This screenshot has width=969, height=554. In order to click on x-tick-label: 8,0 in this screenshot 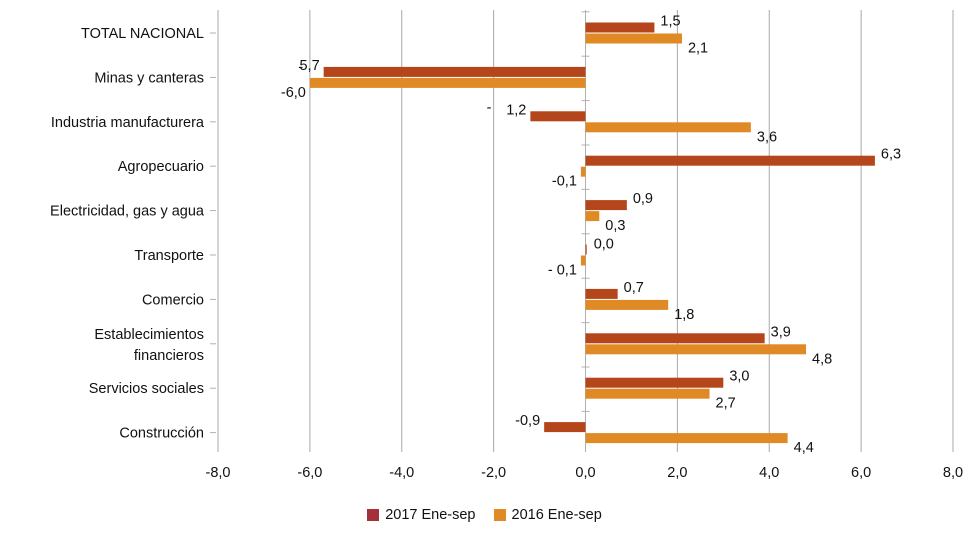, I will do `click(953, 473)`.